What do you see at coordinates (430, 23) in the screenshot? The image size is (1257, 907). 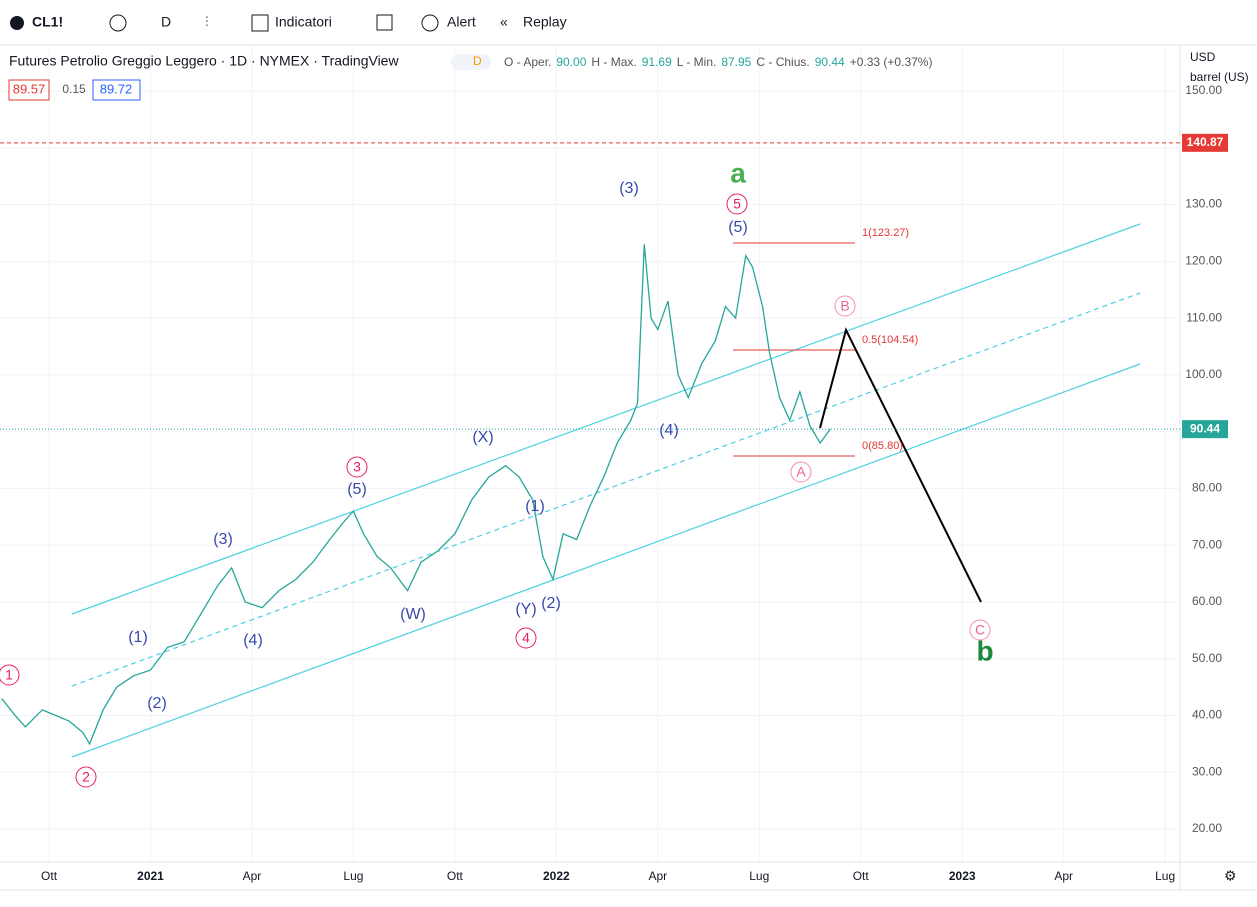 I see `alert-icon` at bounding box center [430, 23].